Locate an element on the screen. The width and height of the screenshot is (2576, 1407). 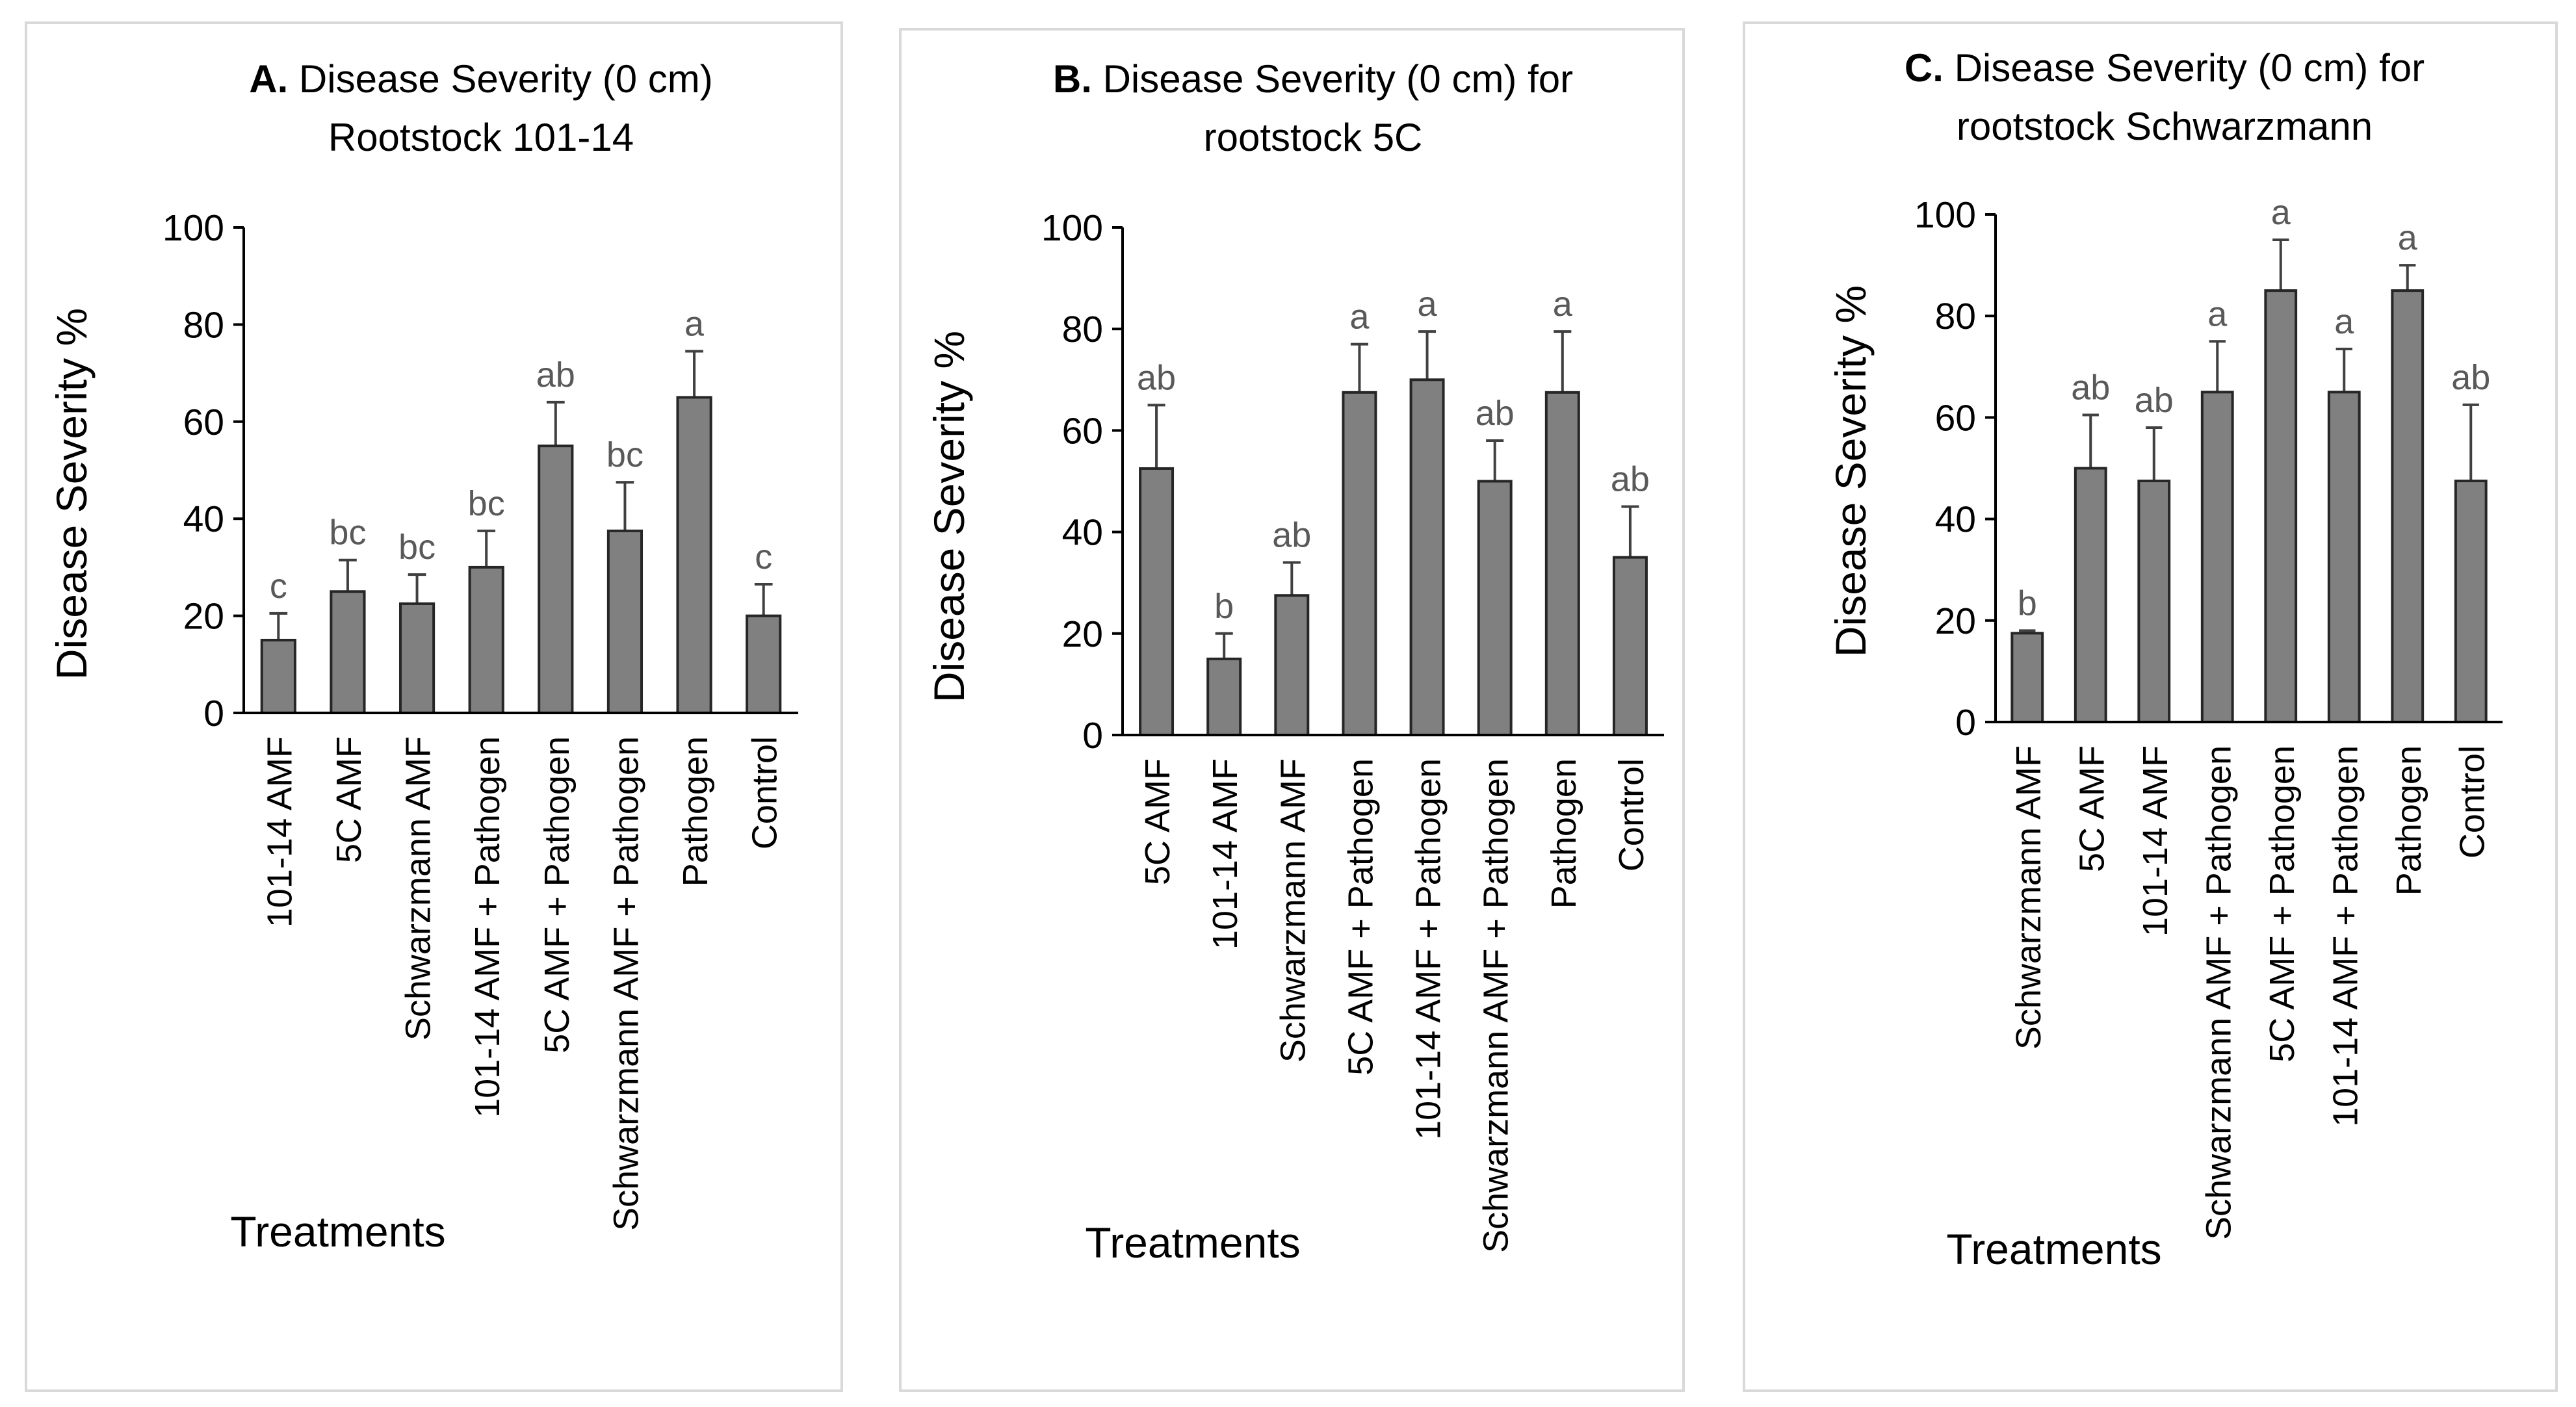
panel-a-y-tick-label: 20 is located at coordinates (203, 617).